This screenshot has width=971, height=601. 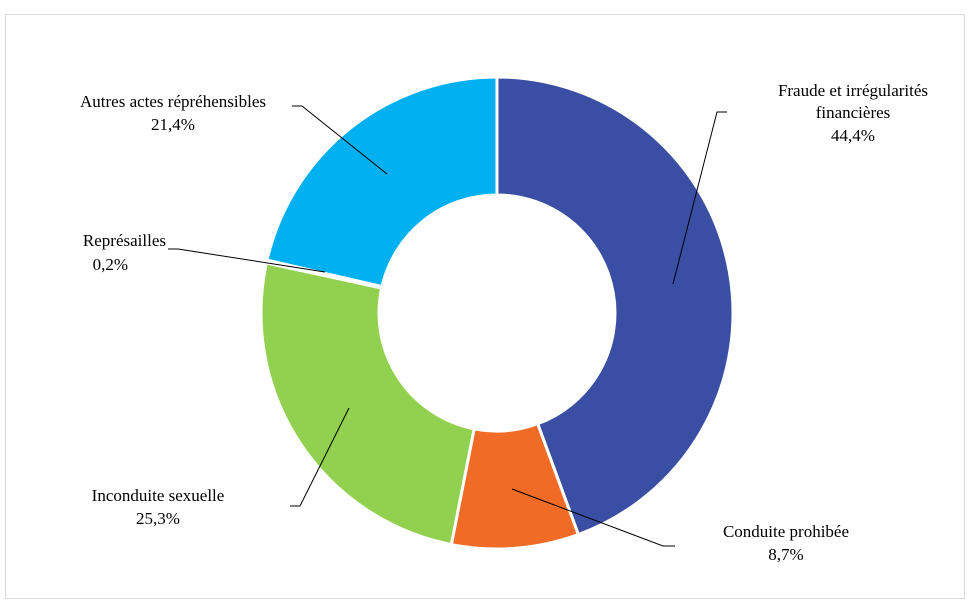 I want to click on slice-label-fraude-line1: Fraude et irrégularités, so click(x=853, y=90).